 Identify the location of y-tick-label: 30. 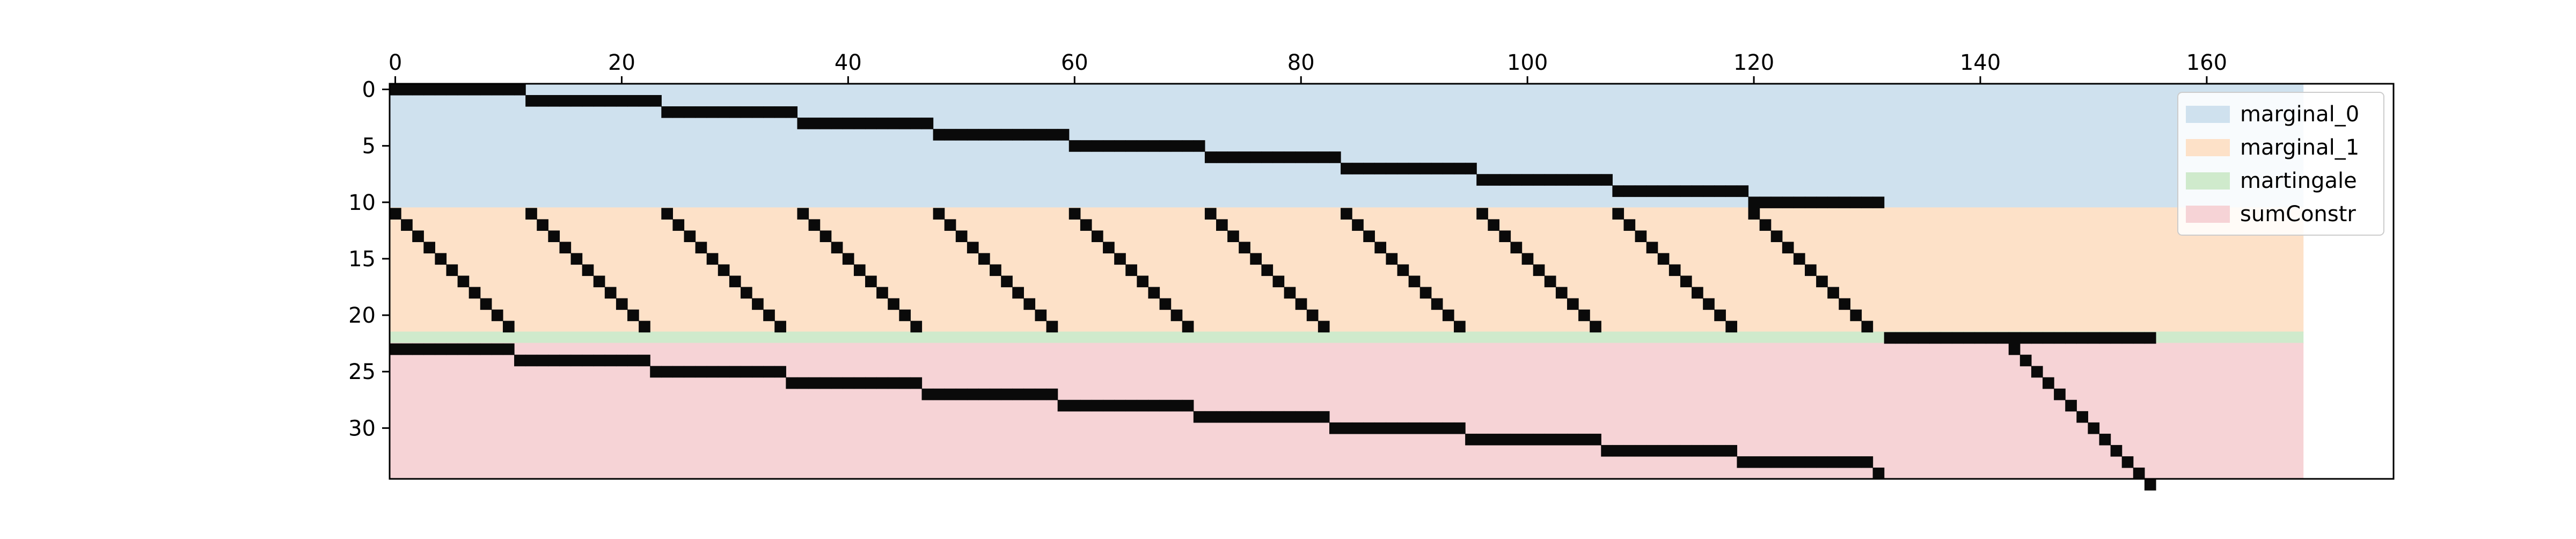
(362, 428).